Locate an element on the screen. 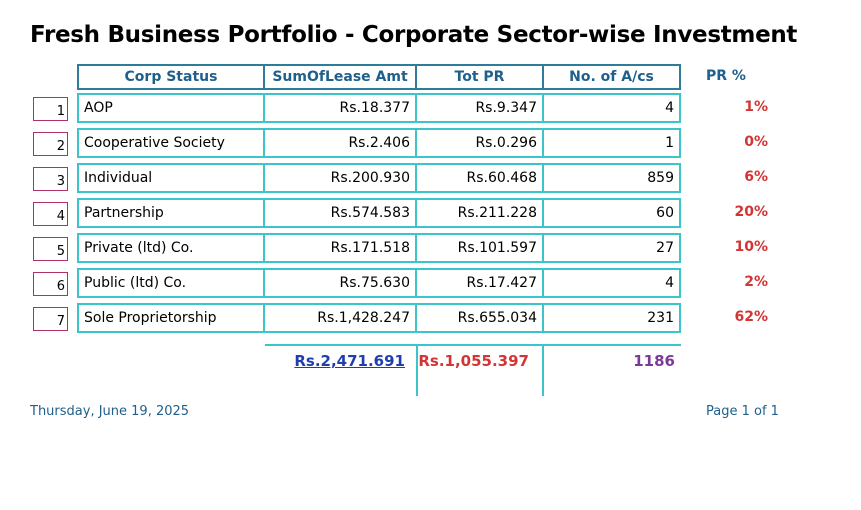 The height and width of the screenshot is (510, 861). total-num-acs: 1186 is located at coordinates (654, 361).